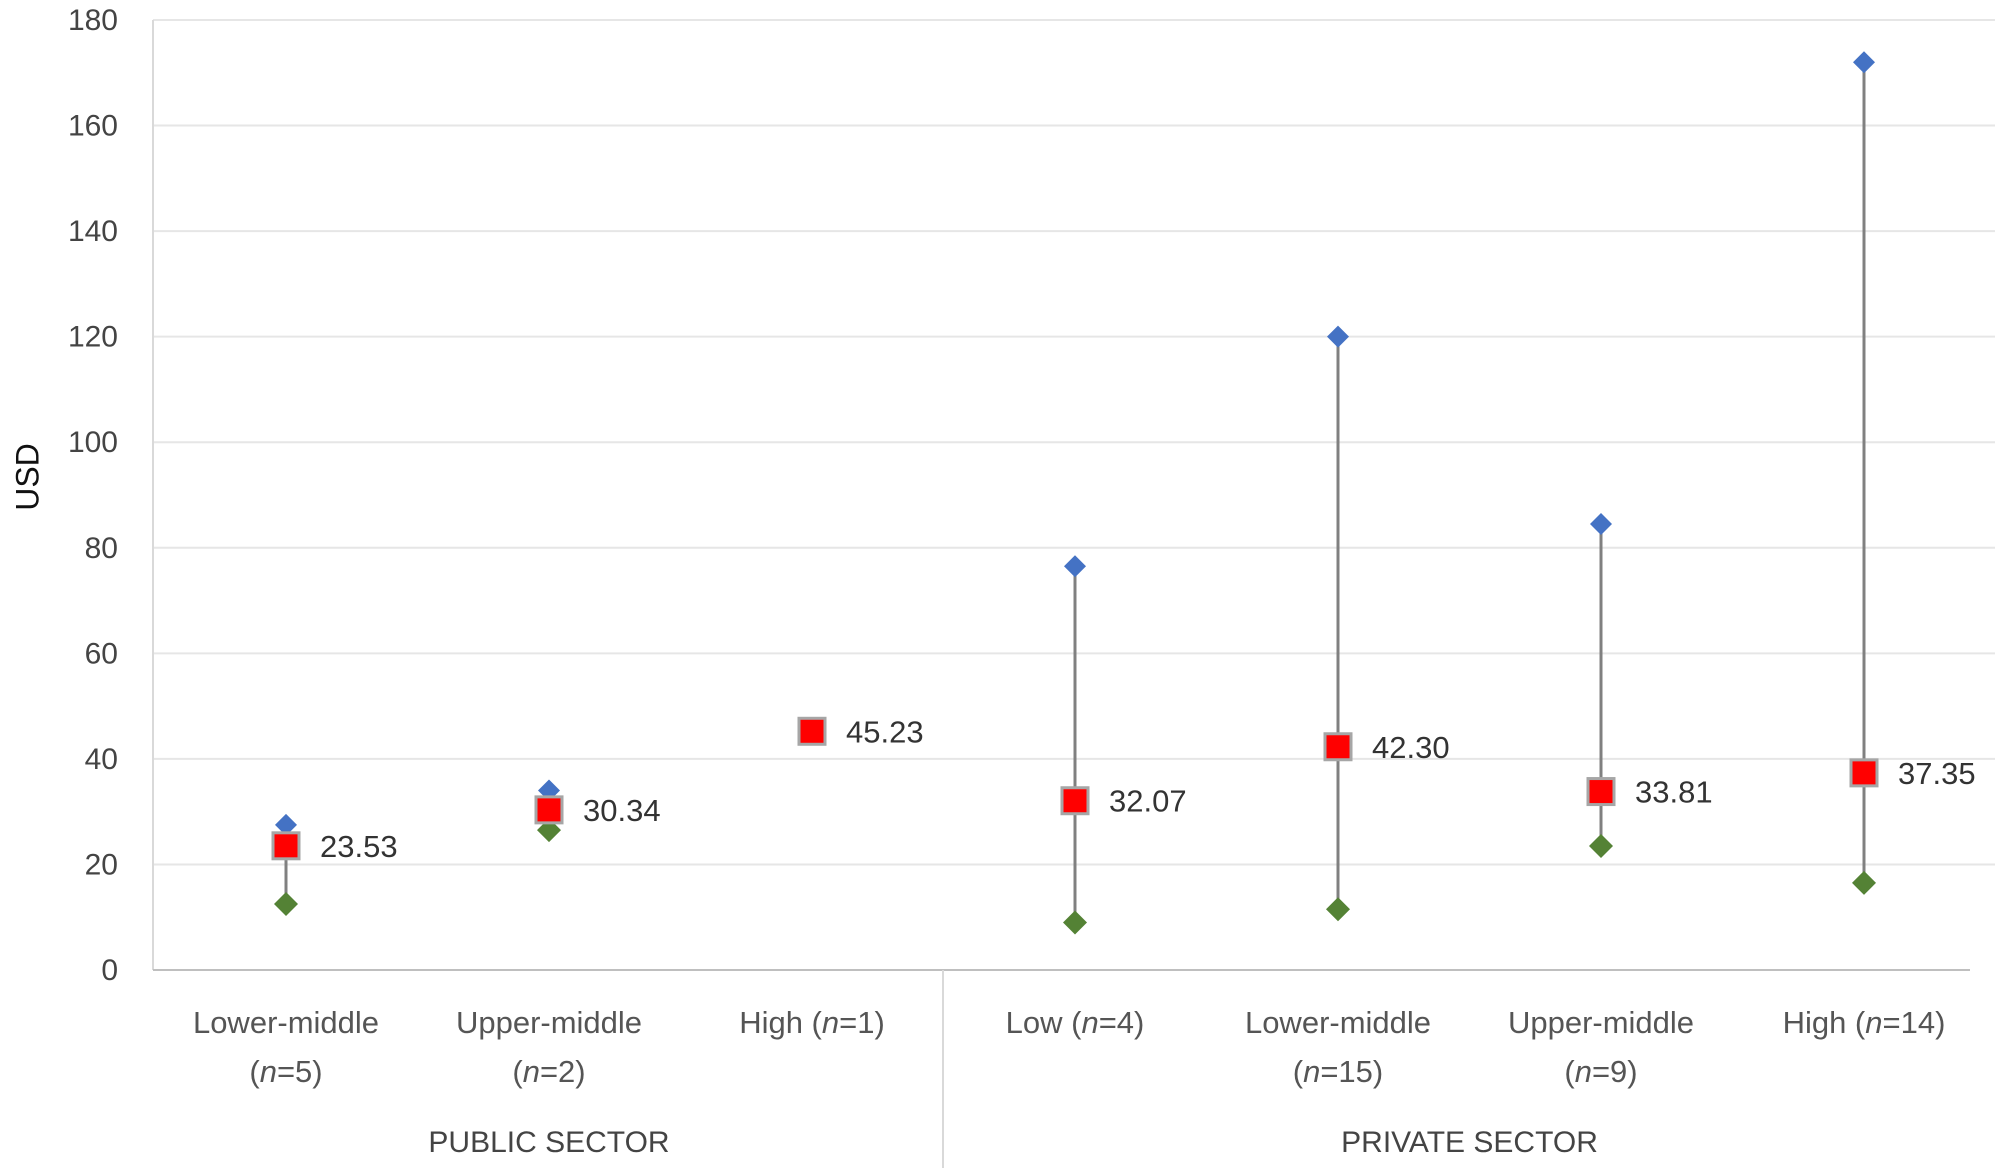 The image size is (2000, 1174). I want to click on y-tick-label: 80, so click(101, 548).